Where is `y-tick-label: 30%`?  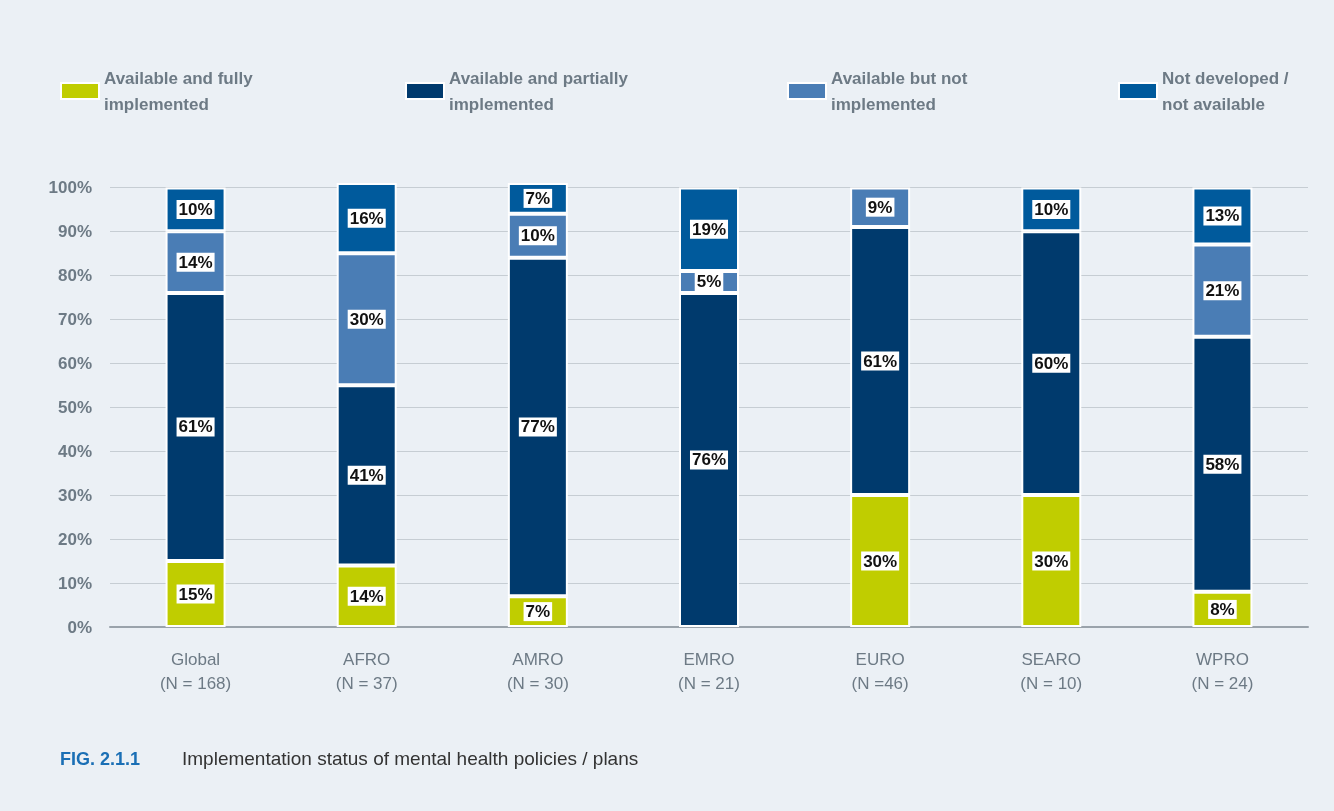 y-tick-label: 30% is located at coordinates (74, 495).